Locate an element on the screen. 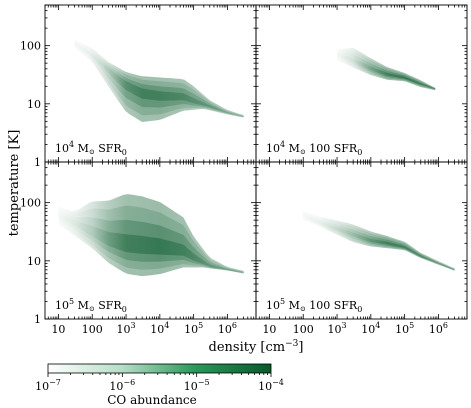 Image resolution: width=471 pixels, height=408 pixels. y-axis-title: temperature [K] is located at coordinates (14, 183).